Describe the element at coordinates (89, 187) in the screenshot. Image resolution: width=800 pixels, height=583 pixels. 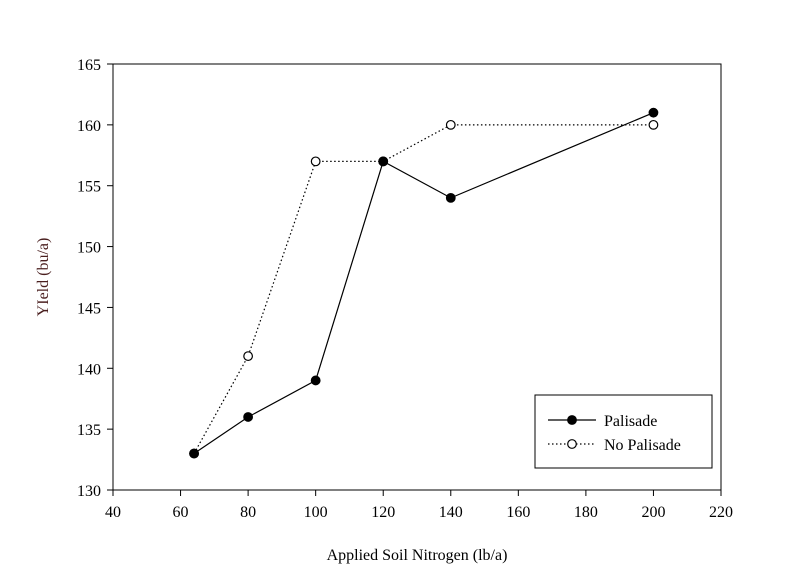
I see `y-tick-label: 155` at that location.